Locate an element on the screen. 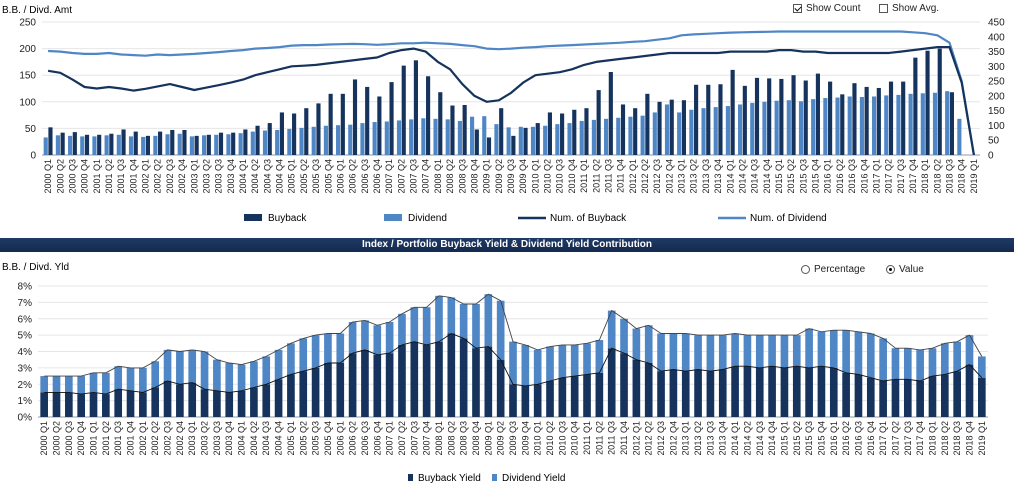 Image resolution: width=1014 pixels, height=487 pixels. x-tick-label: 2006 Q3 is located at coordinates (365, 176).